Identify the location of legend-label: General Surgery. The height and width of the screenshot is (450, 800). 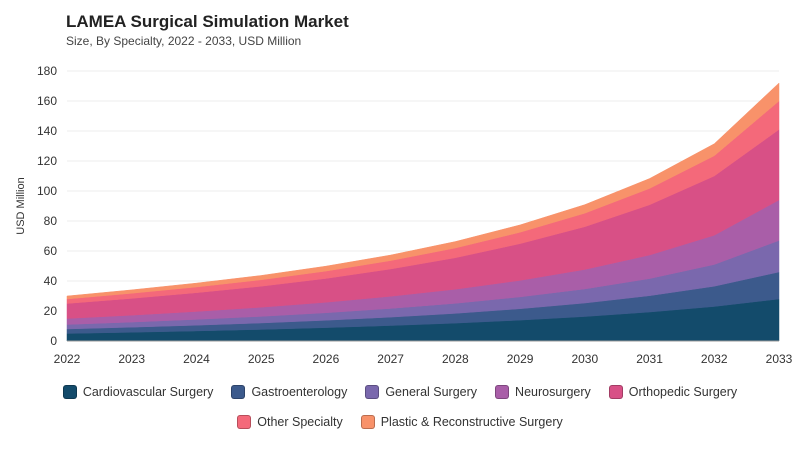
(431, 392).